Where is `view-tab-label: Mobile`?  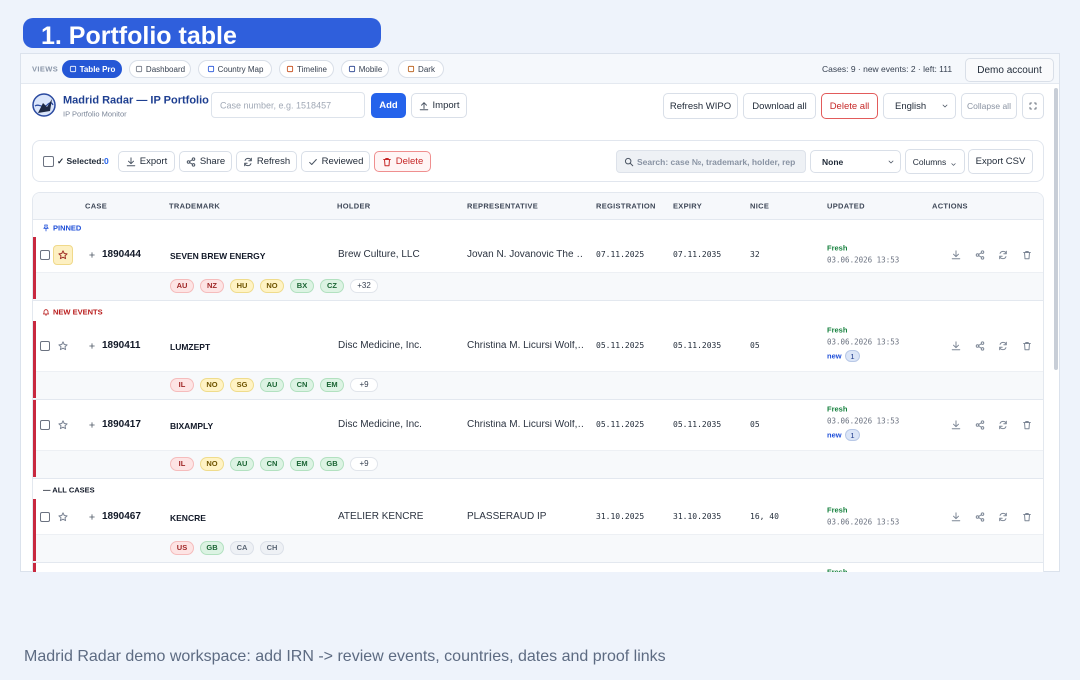 view-tab-label: Mobile is located at coordinates (370, 69).